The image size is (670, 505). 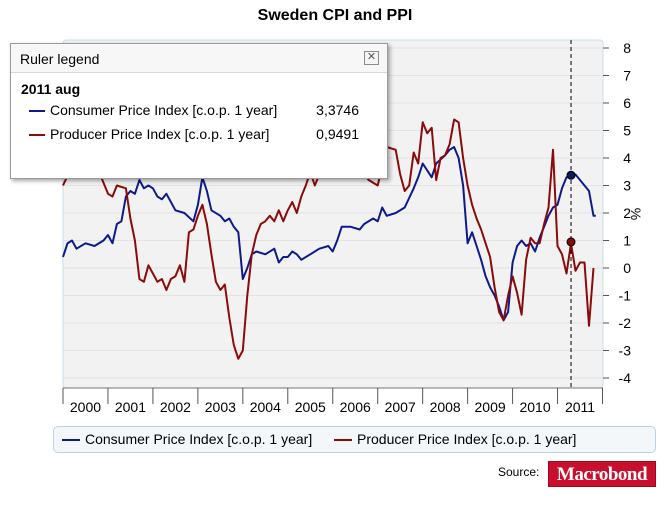 I want to click on y-axis-label: %, so click(x=636, y=214).